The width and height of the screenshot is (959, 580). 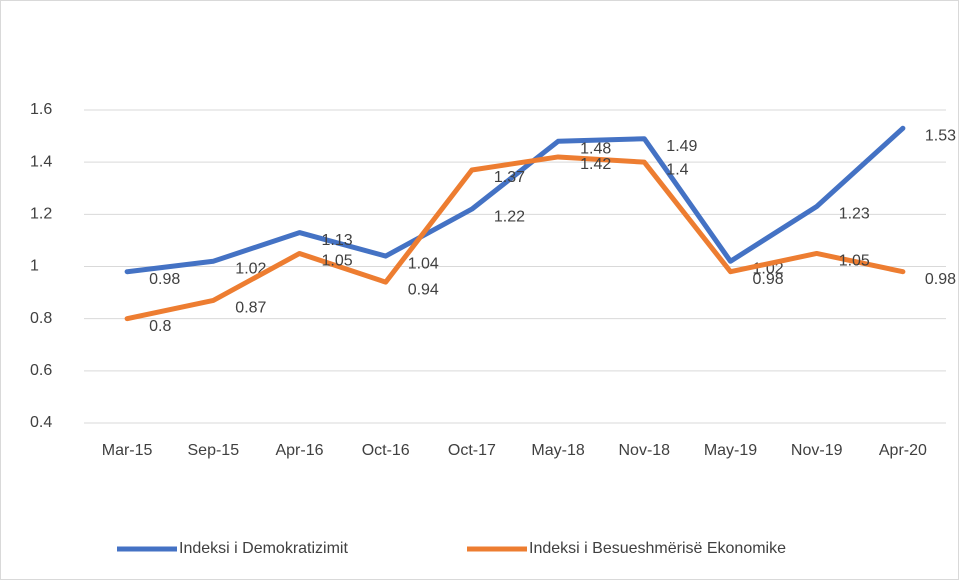 I want to click on x-tick-label: May-19, so click(x=730, y=450).